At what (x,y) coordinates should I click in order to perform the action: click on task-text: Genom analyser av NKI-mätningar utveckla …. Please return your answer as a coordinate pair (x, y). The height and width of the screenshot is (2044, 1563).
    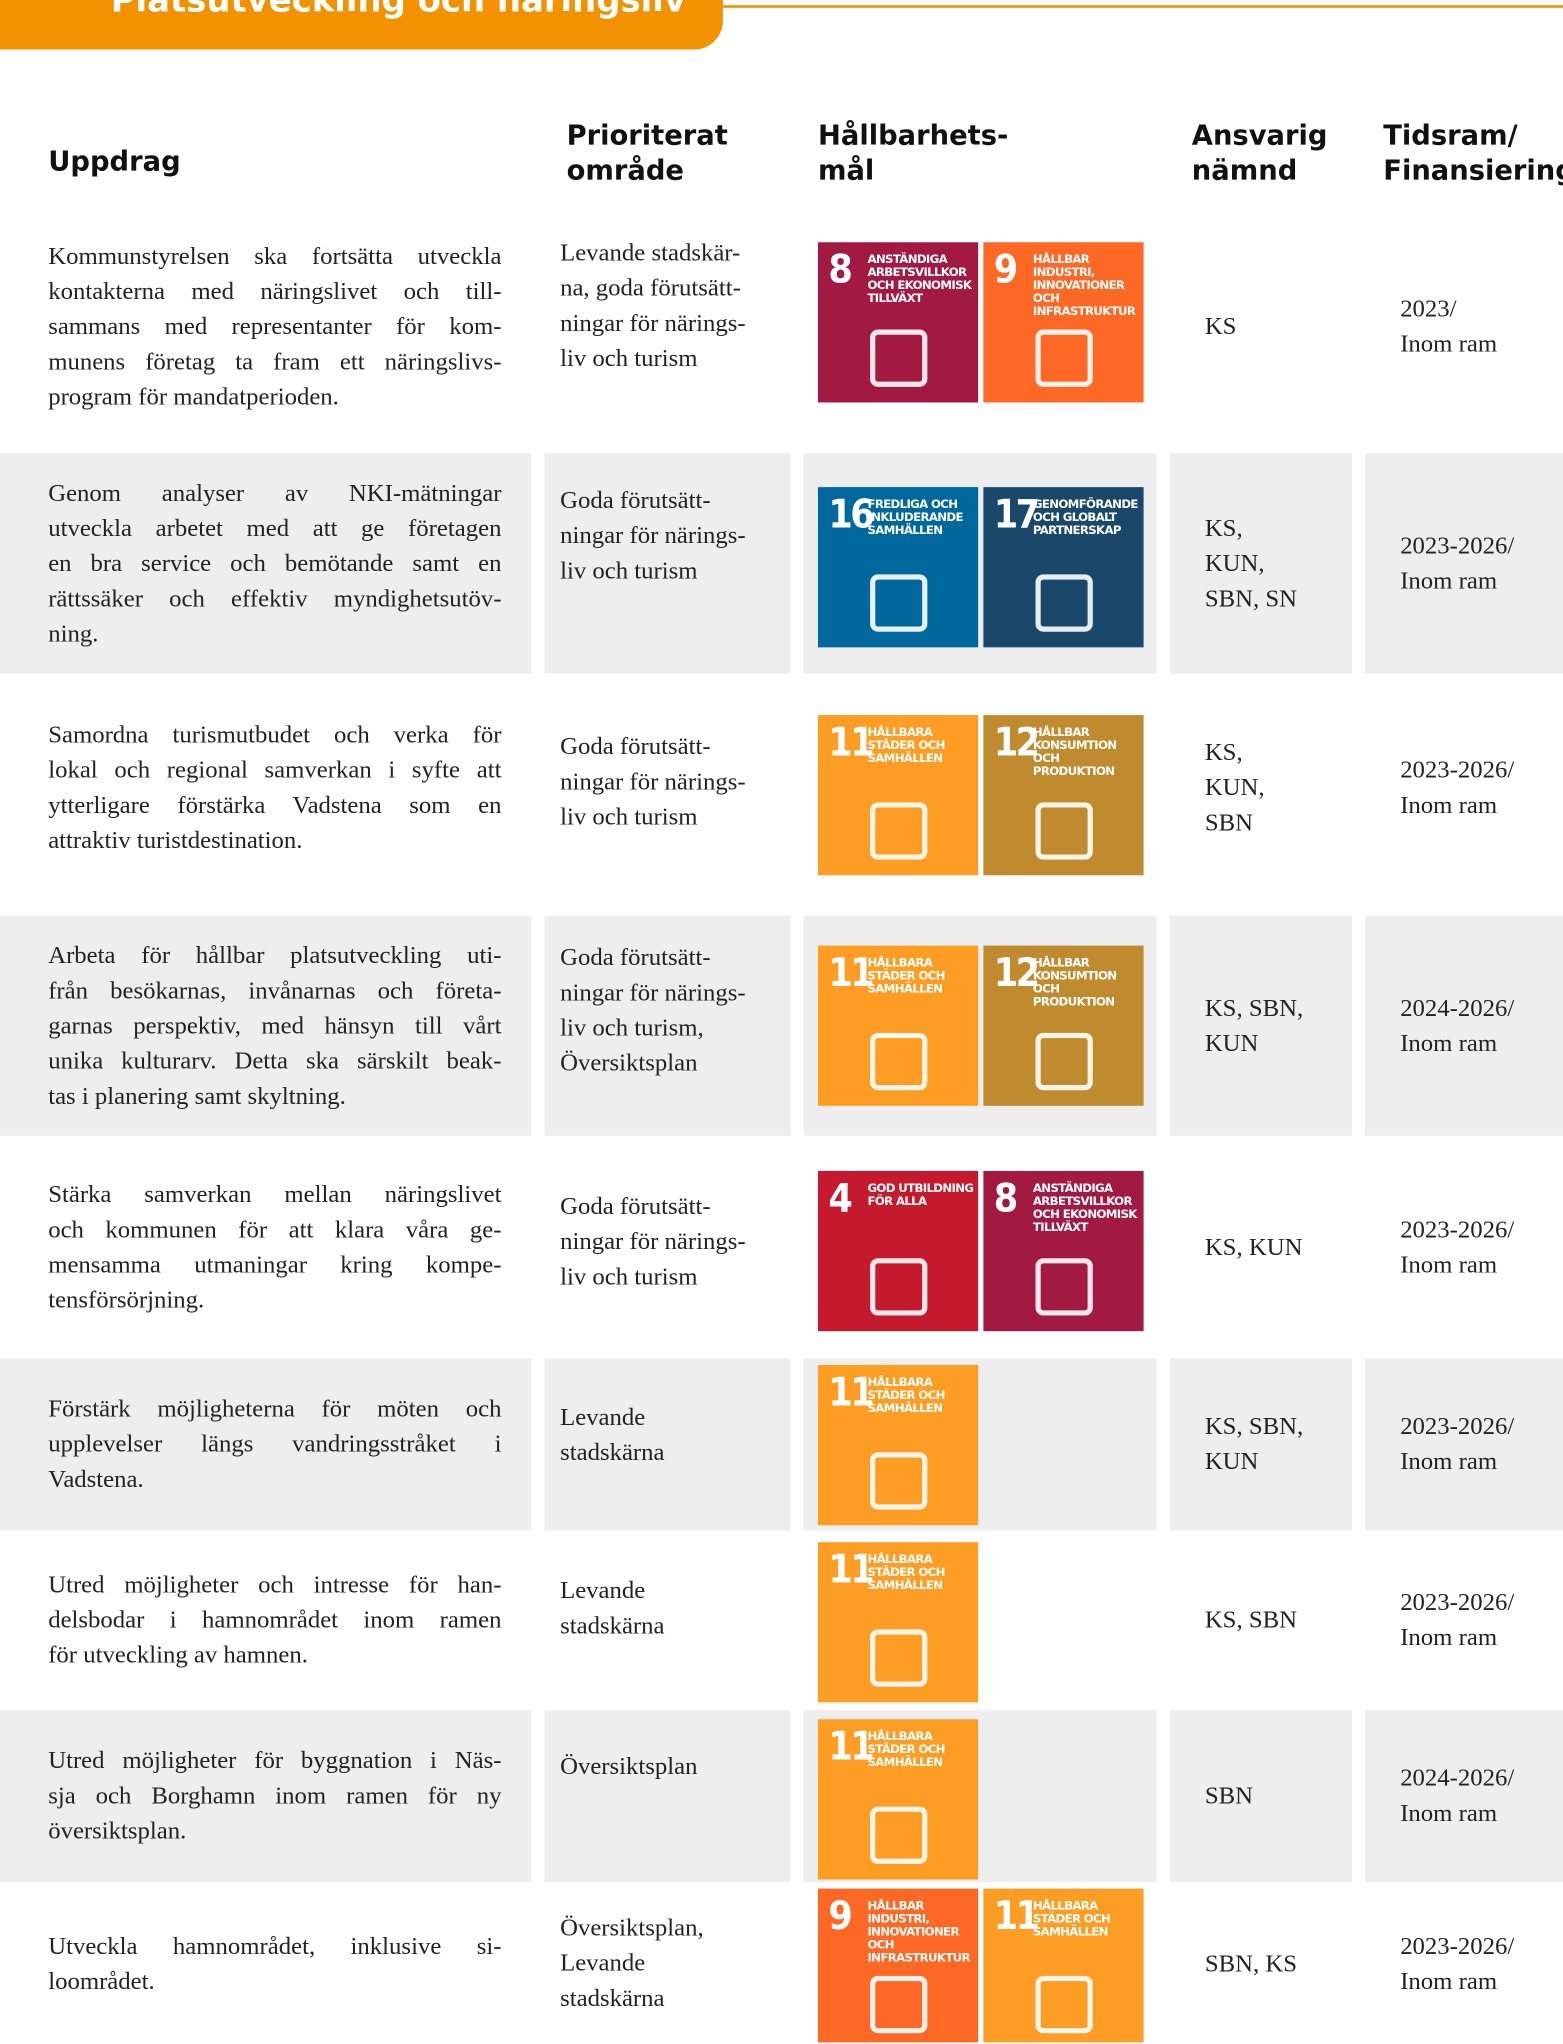
    Looking at the image, I should click on (274, 563).